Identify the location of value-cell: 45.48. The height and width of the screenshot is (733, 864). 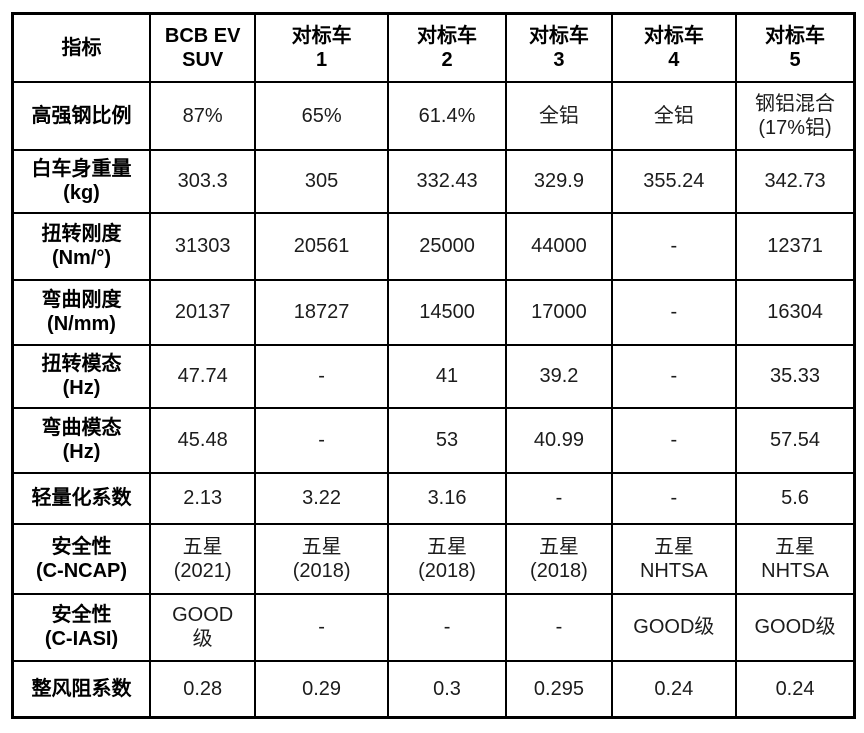
(202, 440).